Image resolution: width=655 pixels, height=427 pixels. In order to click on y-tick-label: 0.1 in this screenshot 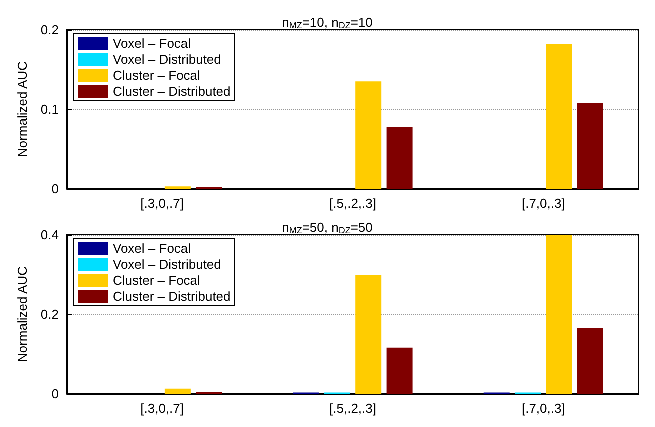, I will do `click(49, 109)`.